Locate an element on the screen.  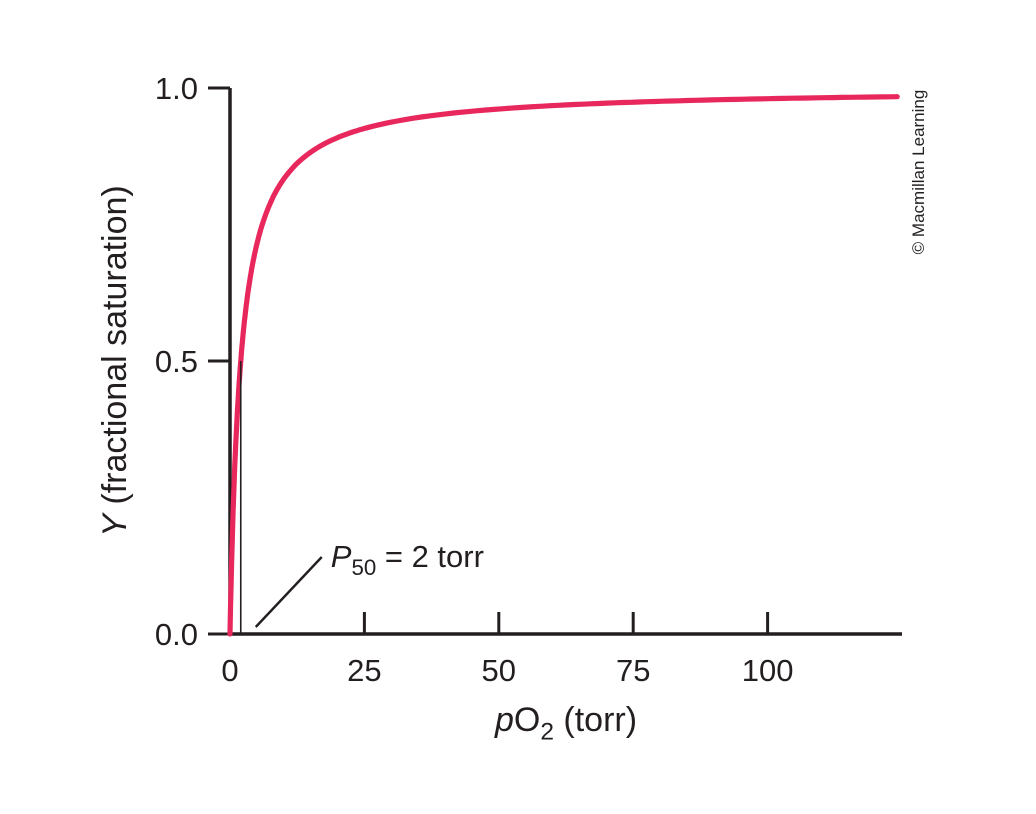
x-tick-label: 0 is located at coordinates (229, 670).